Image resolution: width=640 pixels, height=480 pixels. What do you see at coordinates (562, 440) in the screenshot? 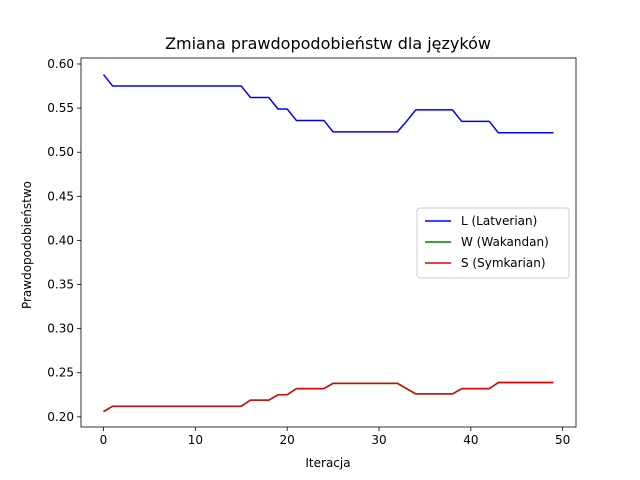
I see `x-tick-label: 50` at bounding box center [562, 440].